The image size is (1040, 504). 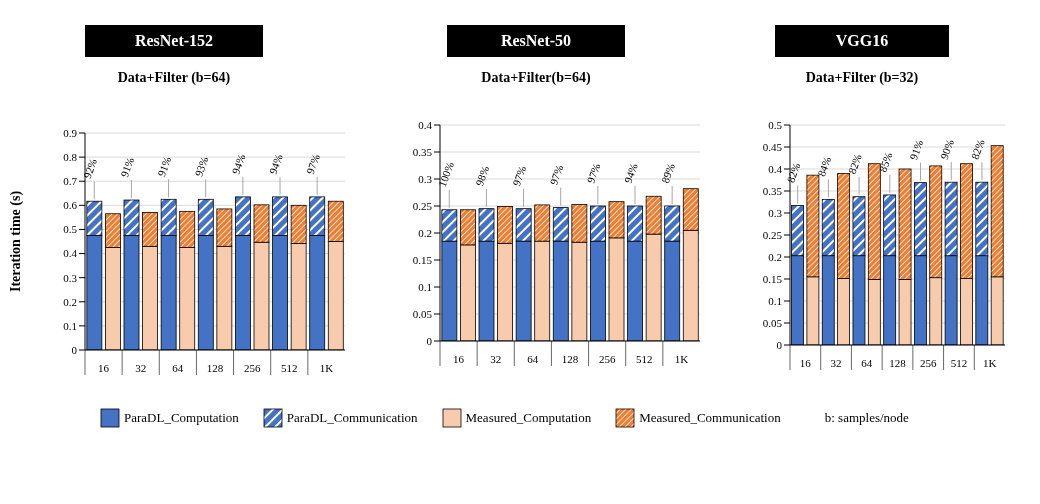 I want to click on legend-label: ParaDL_Communication, so click(x=352, y=418).